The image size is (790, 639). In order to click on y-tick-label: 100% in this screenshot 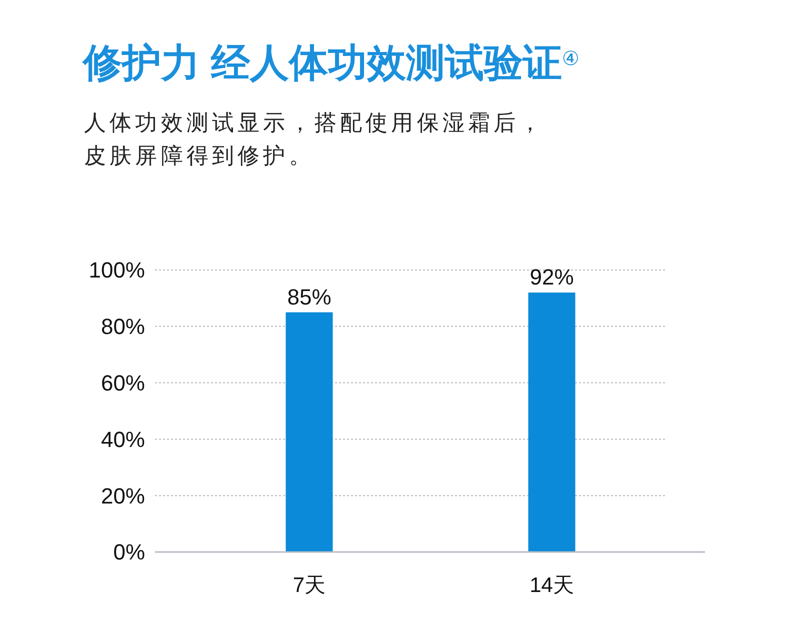, I will do `click(116, 270)`.